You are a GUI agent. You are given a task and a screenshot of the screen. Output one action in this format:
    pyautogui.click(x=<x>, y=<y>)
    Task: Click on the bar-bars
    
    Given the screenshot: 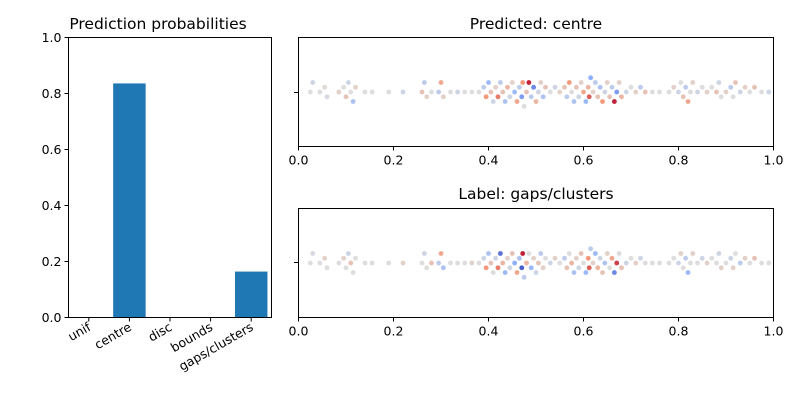 What is the action you would take?
    pyautogui.click(x=190, y=200)
    